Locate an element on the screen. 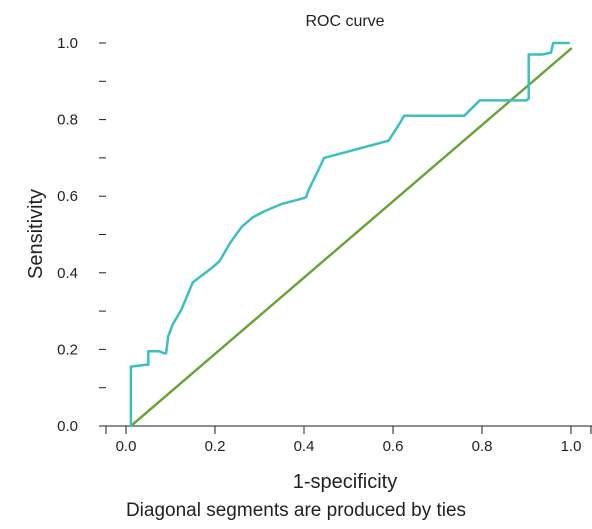 The width and height of the screenshot is (592, 529). y-axis-ticks: 0.0 0.2 0.4 0.6 0.8 1.0 is located at coordinates (81, 235).